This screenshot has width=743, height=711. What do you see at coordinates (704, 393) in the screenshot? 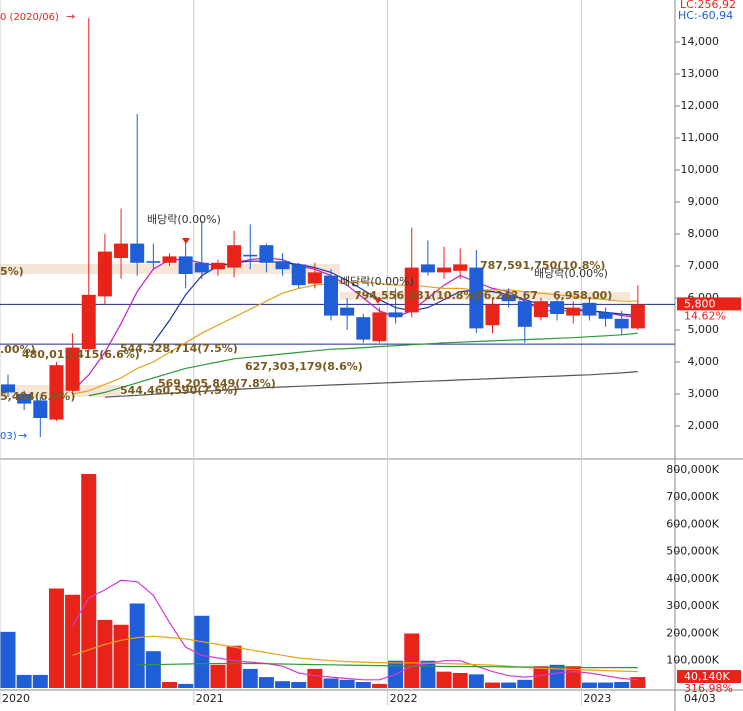
I see `y-tick-label: 3,000` at bounding box center [704, 393].